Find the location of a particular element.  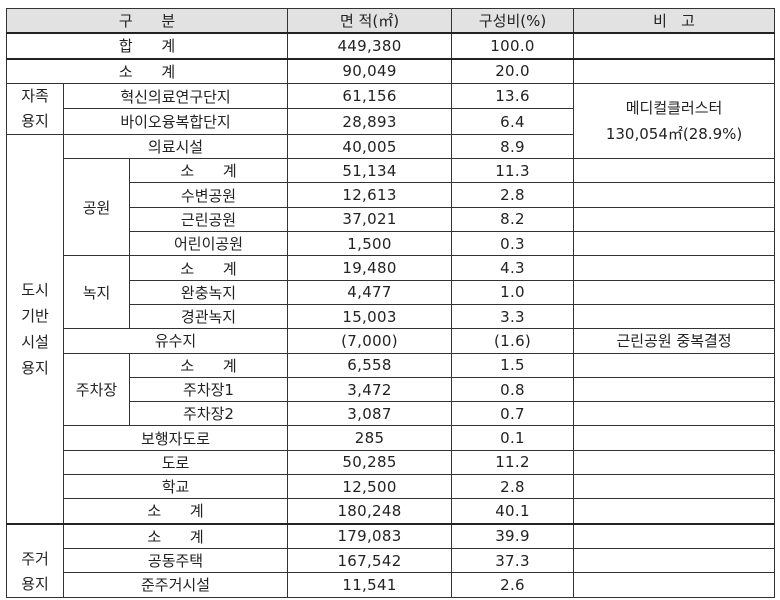

row-label: 완충녹지 is located at coordinates (208, 292).